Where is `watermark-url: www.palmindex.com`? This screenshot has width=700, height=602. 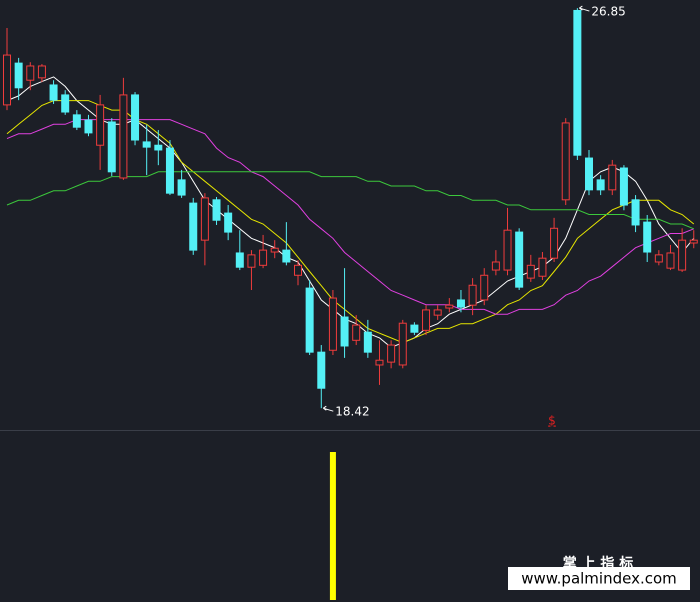 watermark-url: www.palmindex.com is located at coordinates (599, 579).